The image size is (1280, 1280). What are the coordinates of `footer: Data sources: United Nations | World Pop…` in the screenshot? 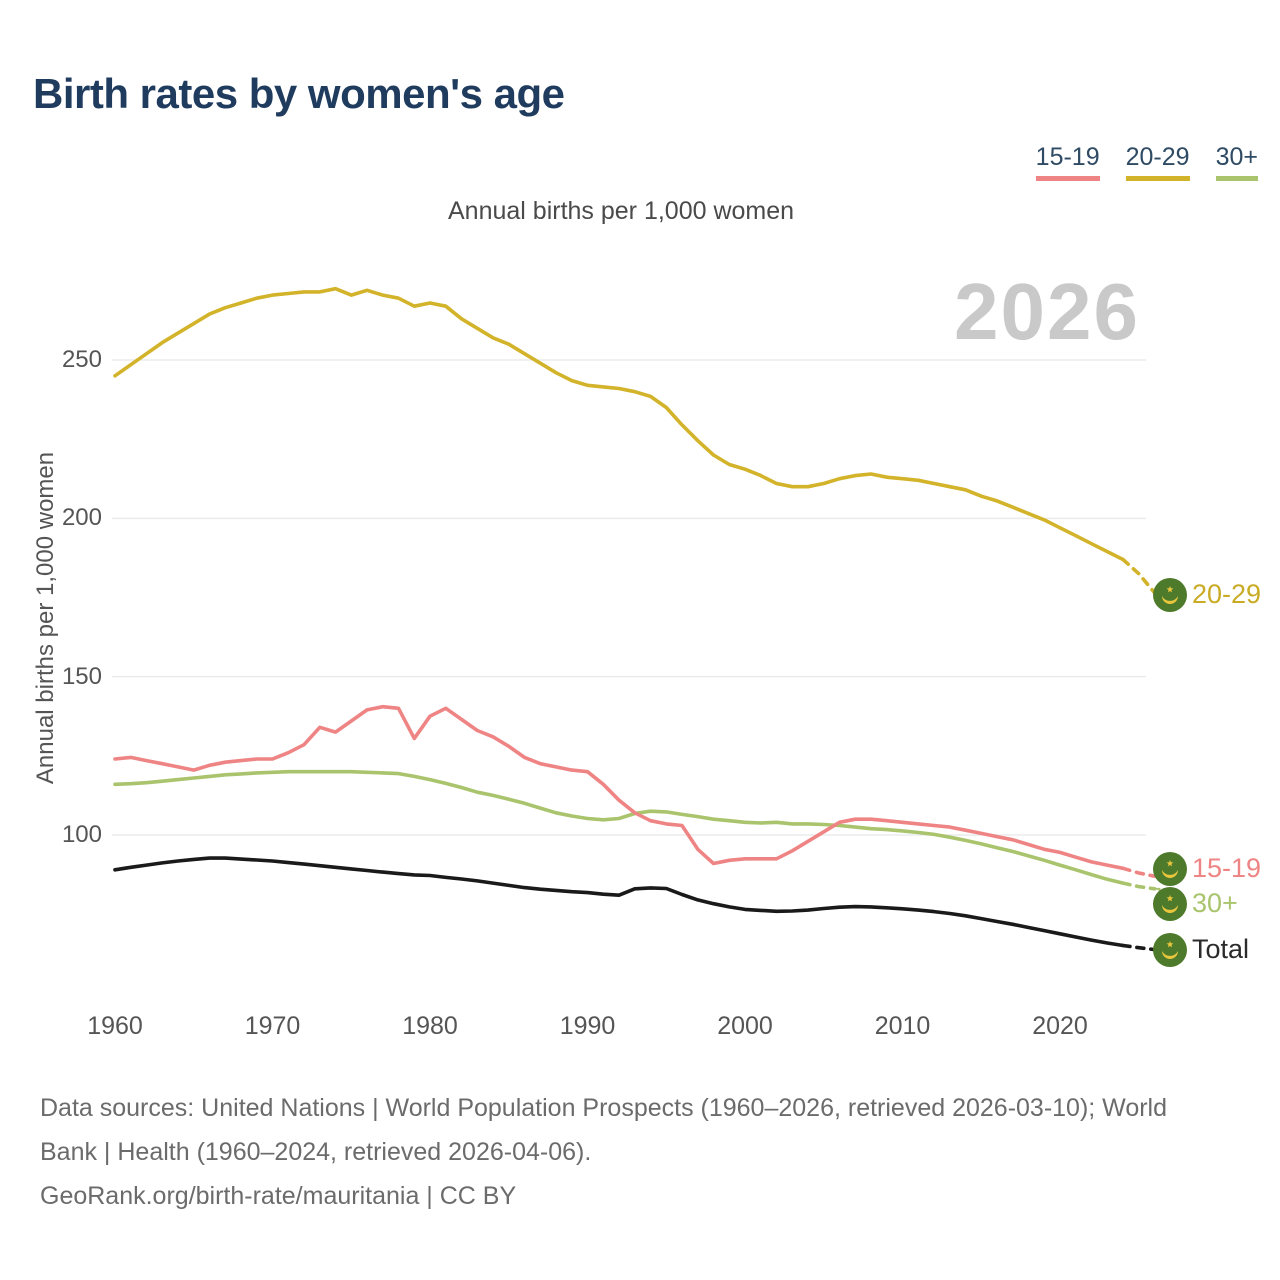 It's located at (603, 1152).